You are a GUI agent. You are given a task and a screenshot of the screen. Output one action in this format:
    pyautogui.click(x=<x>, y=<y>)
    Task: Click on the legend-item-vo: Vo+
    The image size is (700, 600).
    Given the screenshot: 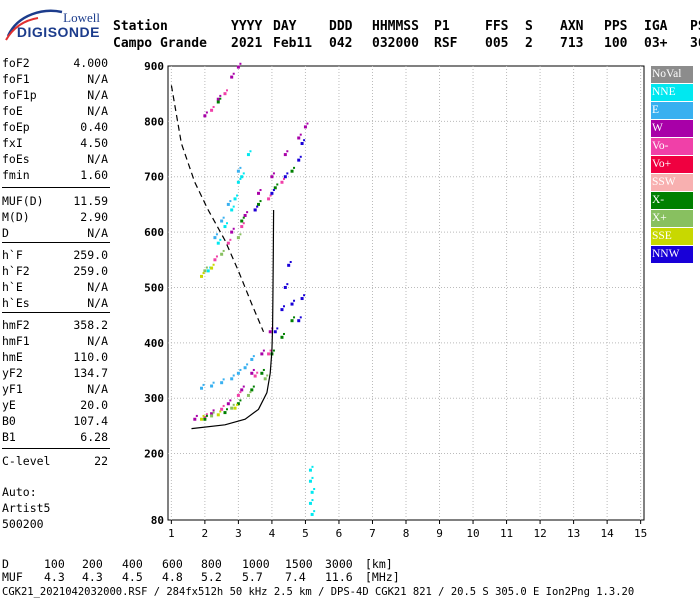 What is the action you would take?
    pyautogui.click(x=672, y=164)
    